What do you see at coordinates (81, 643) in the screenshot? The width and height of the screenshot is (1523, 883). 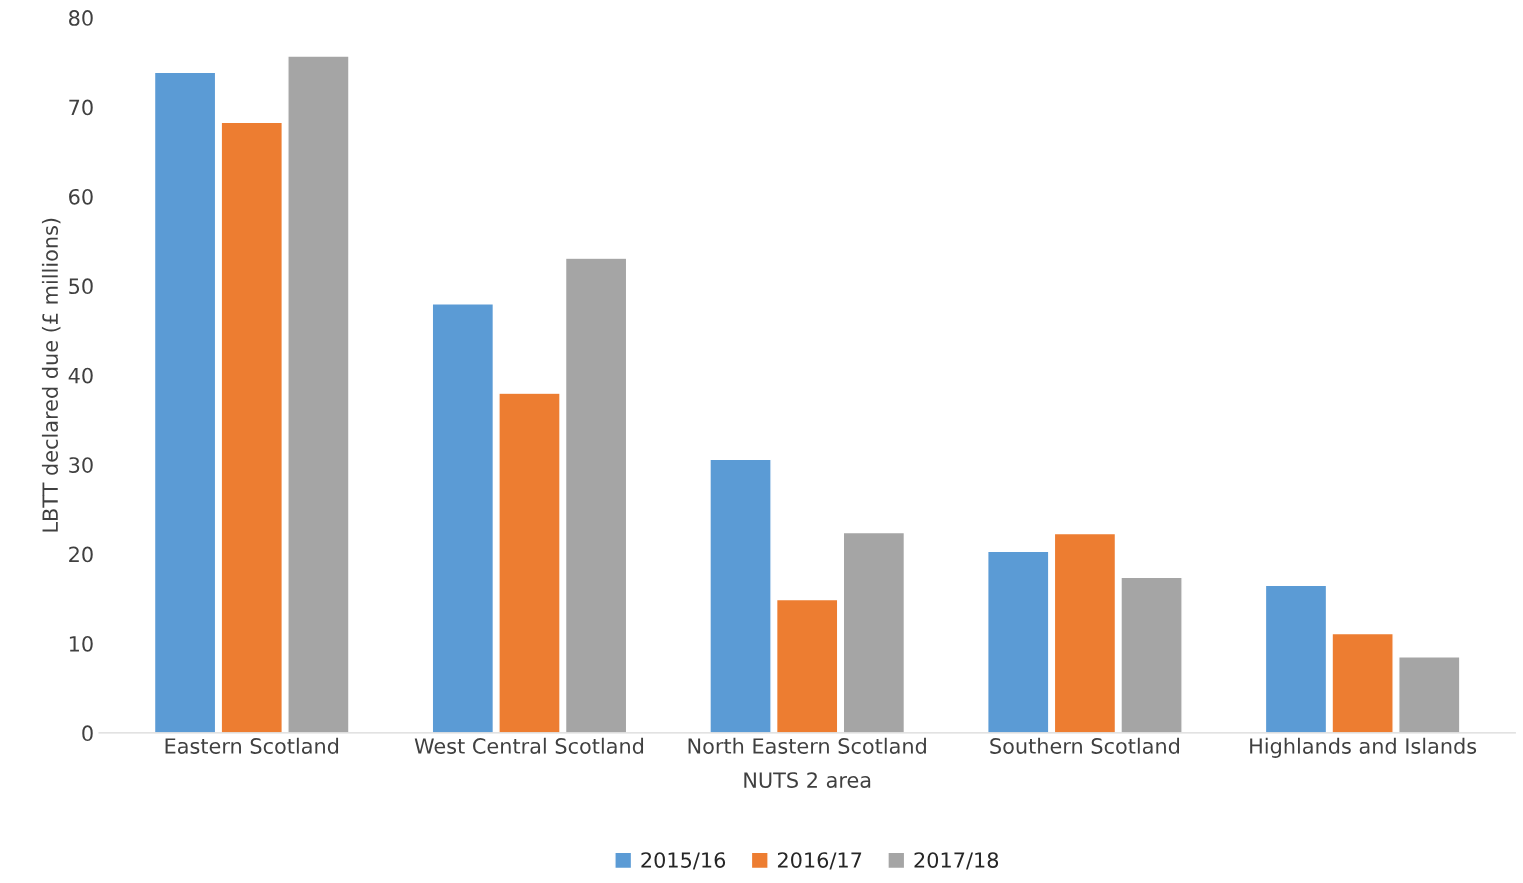 I see `y-tick-label: 10` at bounding box center [81, 643].